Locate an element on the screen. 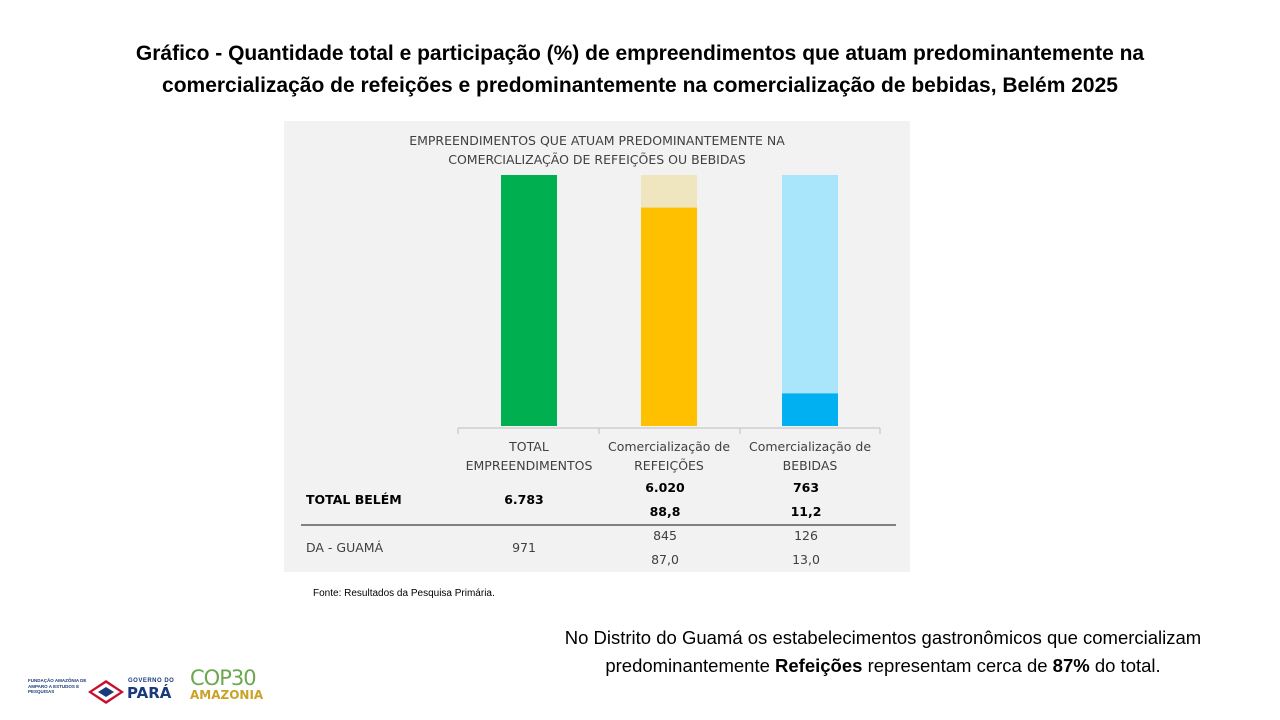  table-cell-2-2-2: 87,0 is located at coordinates (665, 559).